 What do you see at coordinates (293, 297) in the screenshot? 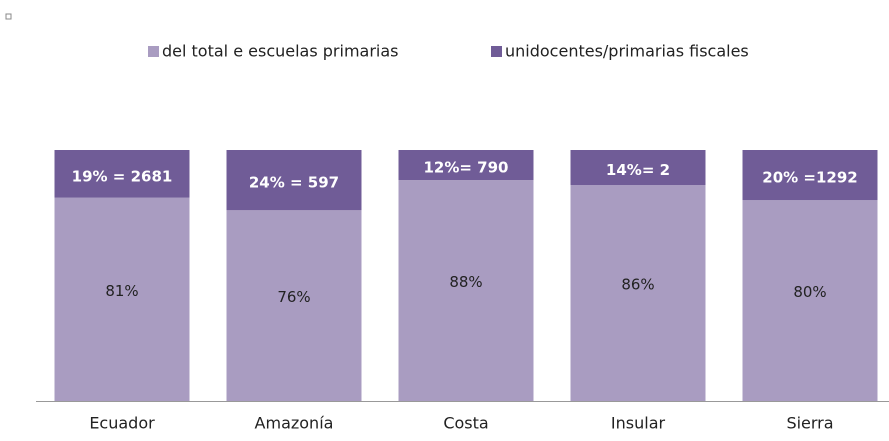
I see `data-label: 76%` at bounding box center [293, 297].